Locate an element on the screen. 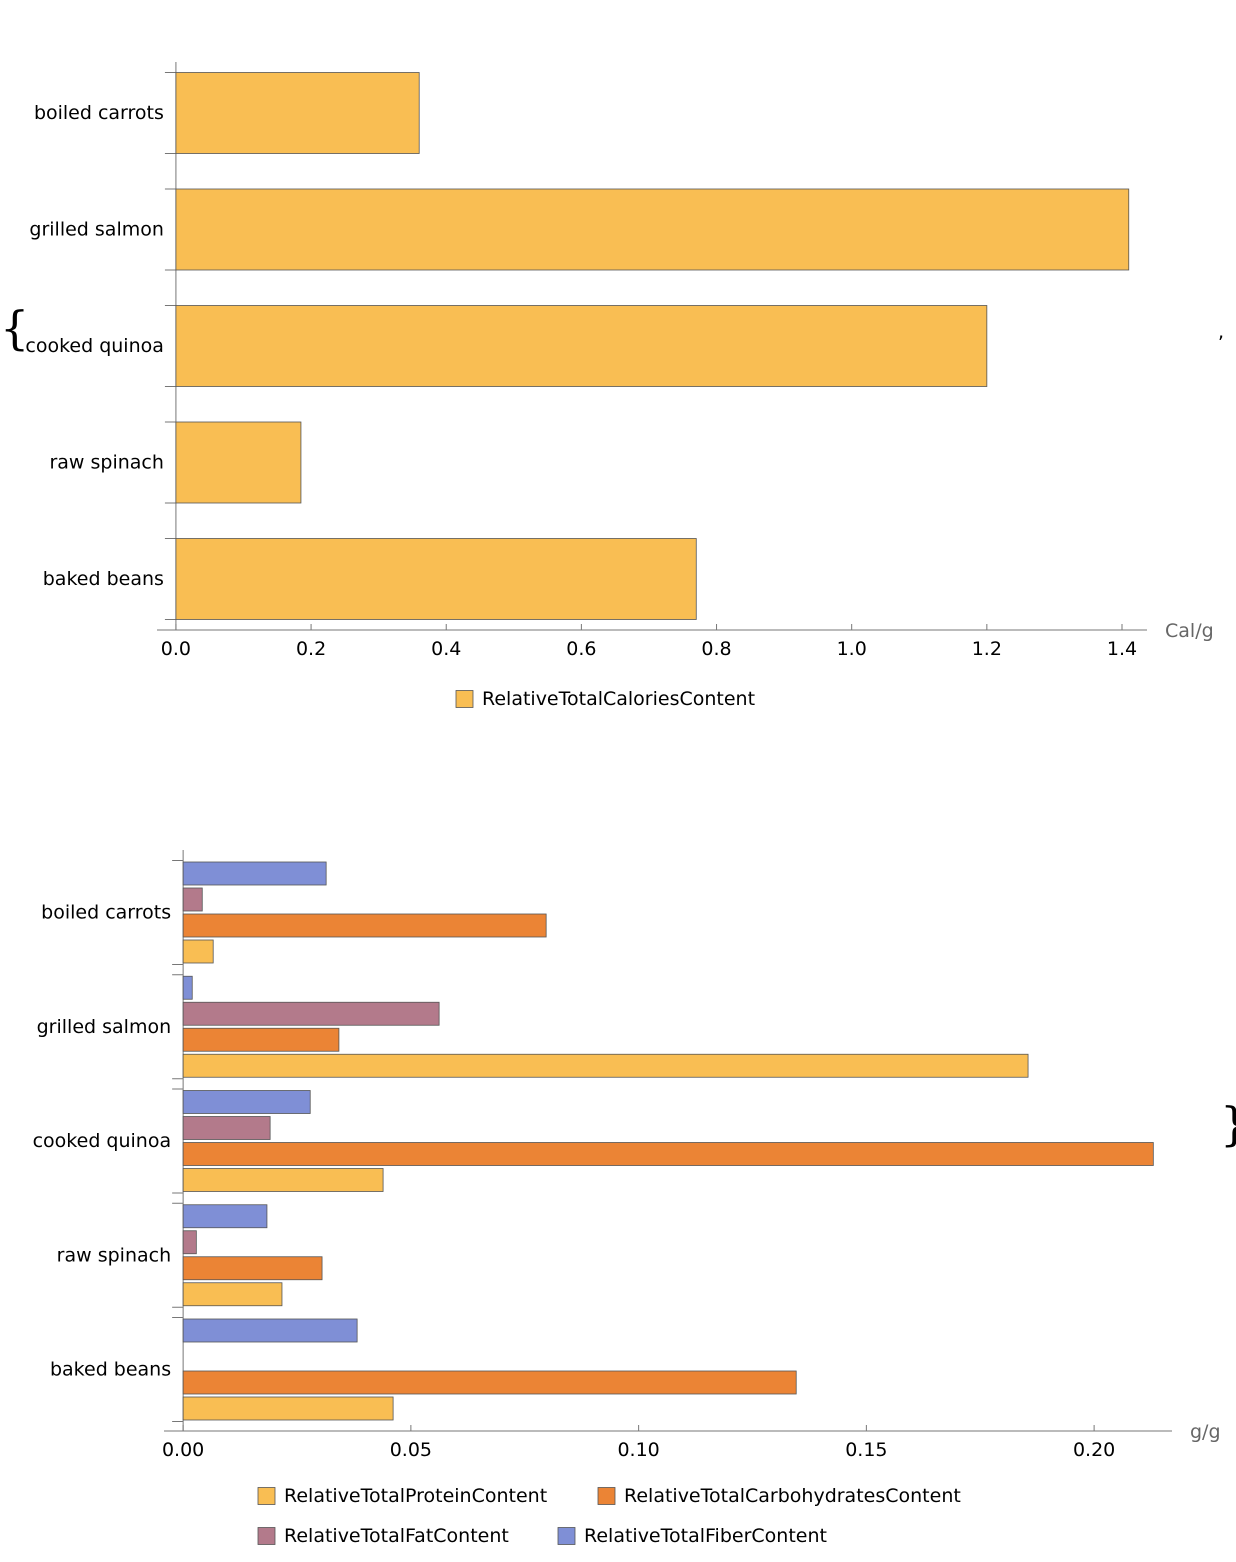  open-brace: { is located at coordinates (14, 328).